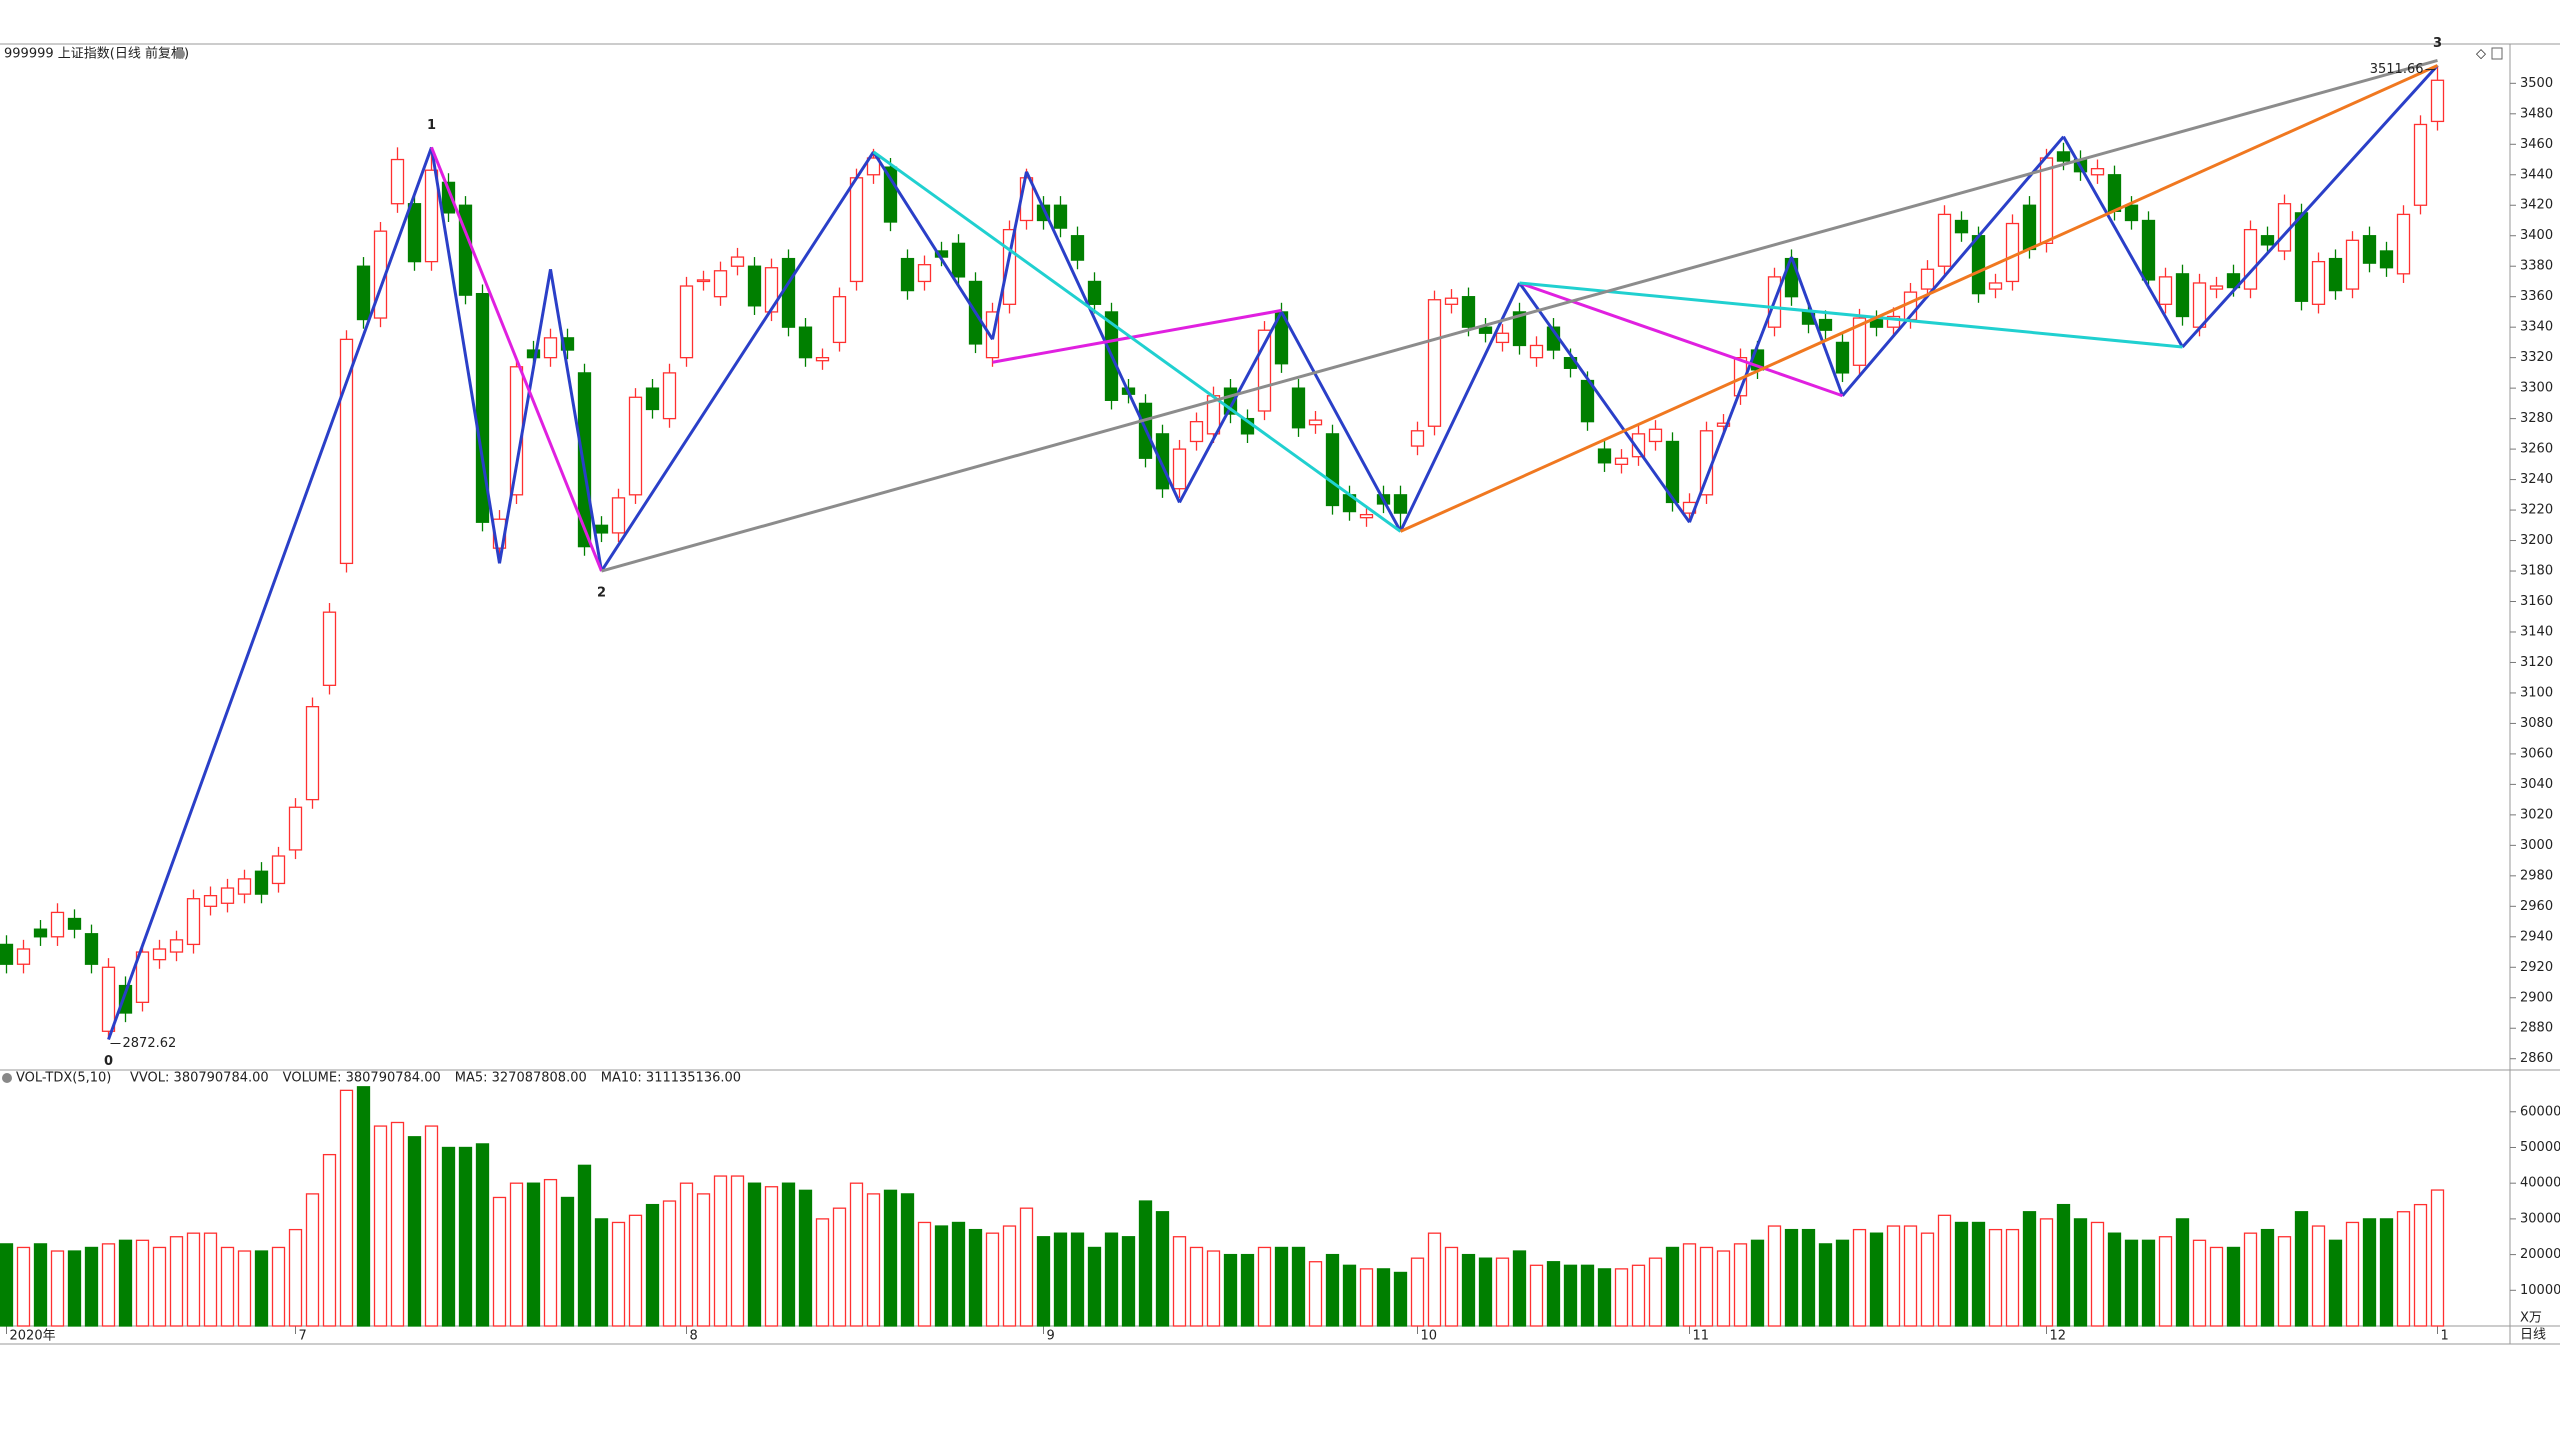 This screenshot has width=2560, height=1440. What do you see at coordinates (1429, 1336) in the screenshot?
I see `x-tick-label: 10` at bounding box center [1429, 1336].